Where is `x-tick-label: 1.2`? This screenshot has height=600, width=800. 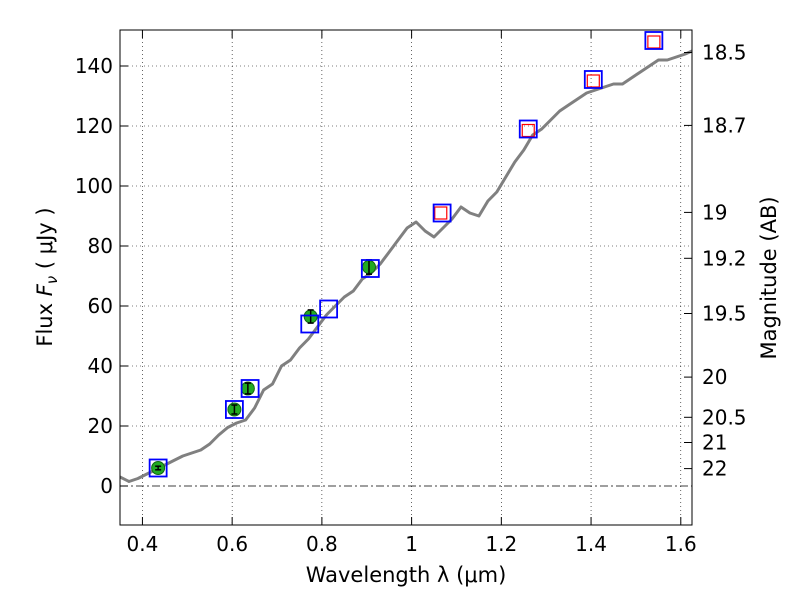
x-tick-label: 1.2 is located at coordinates (501, 544).